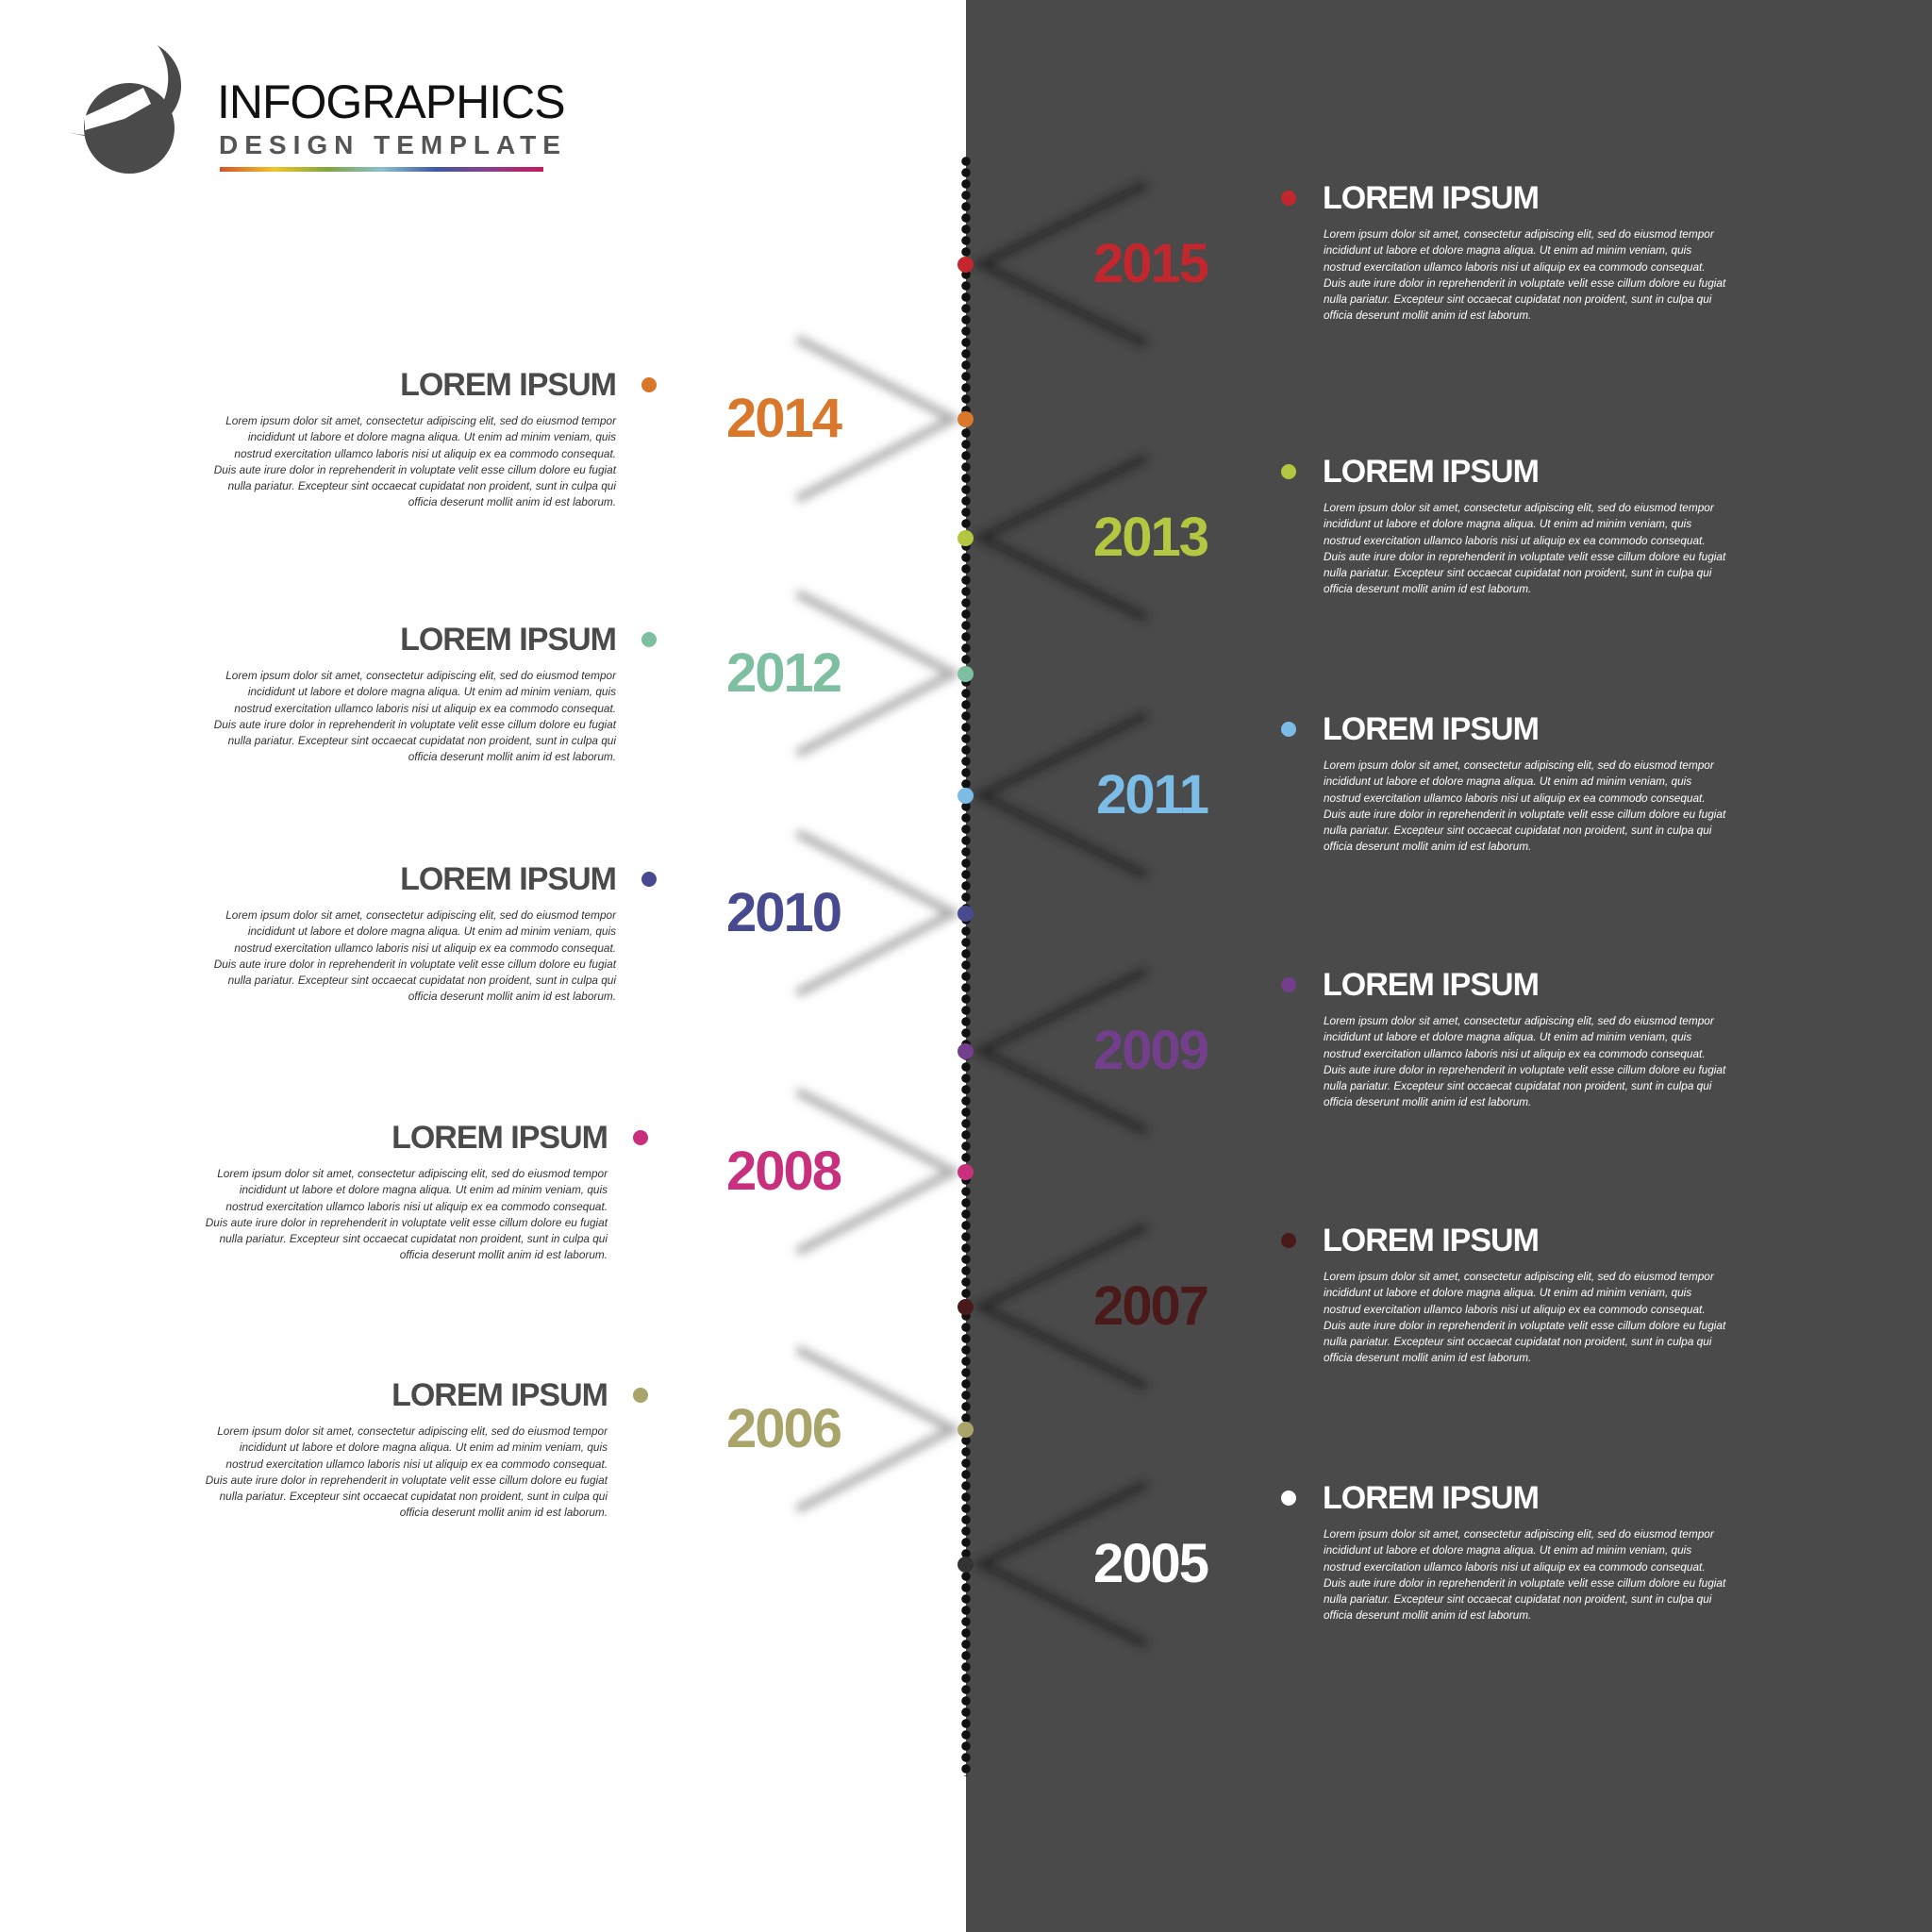  What do you see at coordinates (784, 913) in the screenshot?
I see `year-label: 2010` at bounding box center [784, 913].